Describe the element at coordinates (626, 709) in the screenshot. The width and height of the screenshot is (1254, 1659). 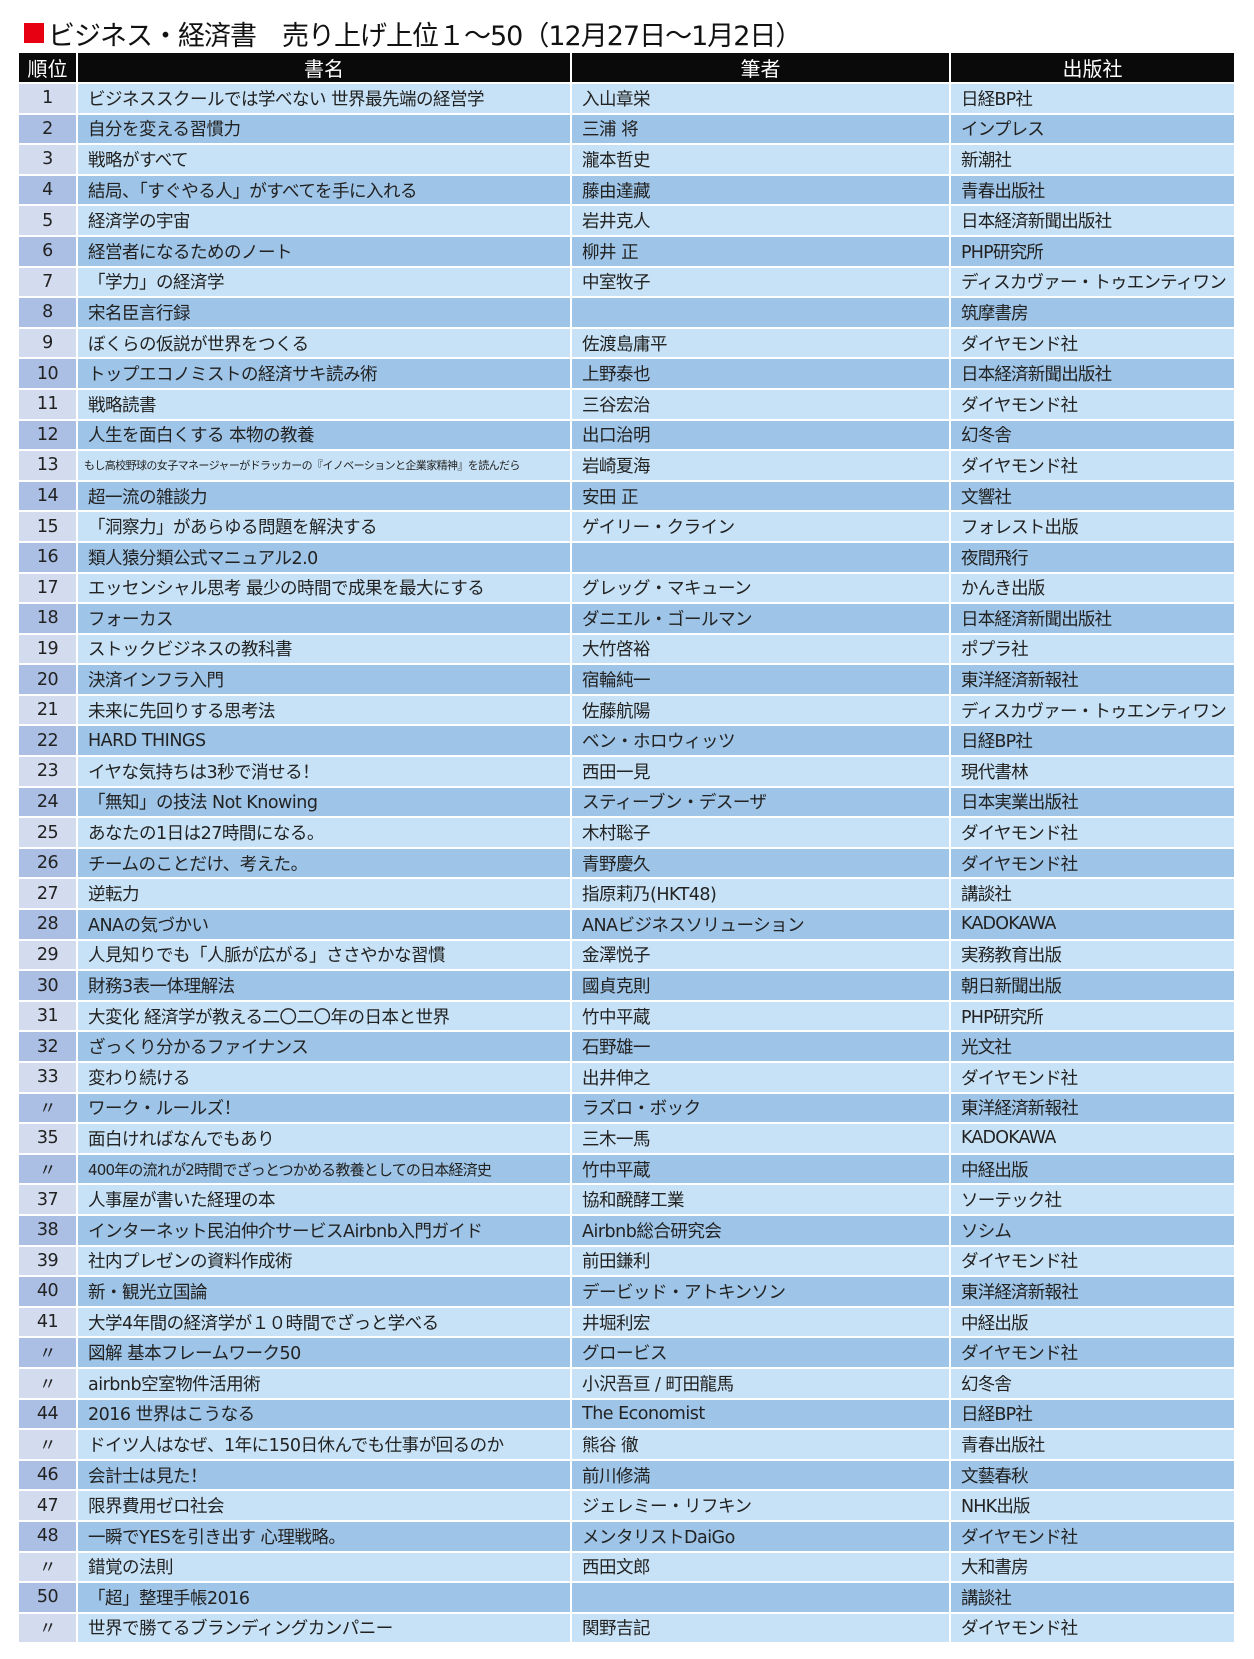
I see `table-row: 21 未来に先回りする思考法 佐藤航陽 ディスカヴァー・トゥエンティワン` at that location.